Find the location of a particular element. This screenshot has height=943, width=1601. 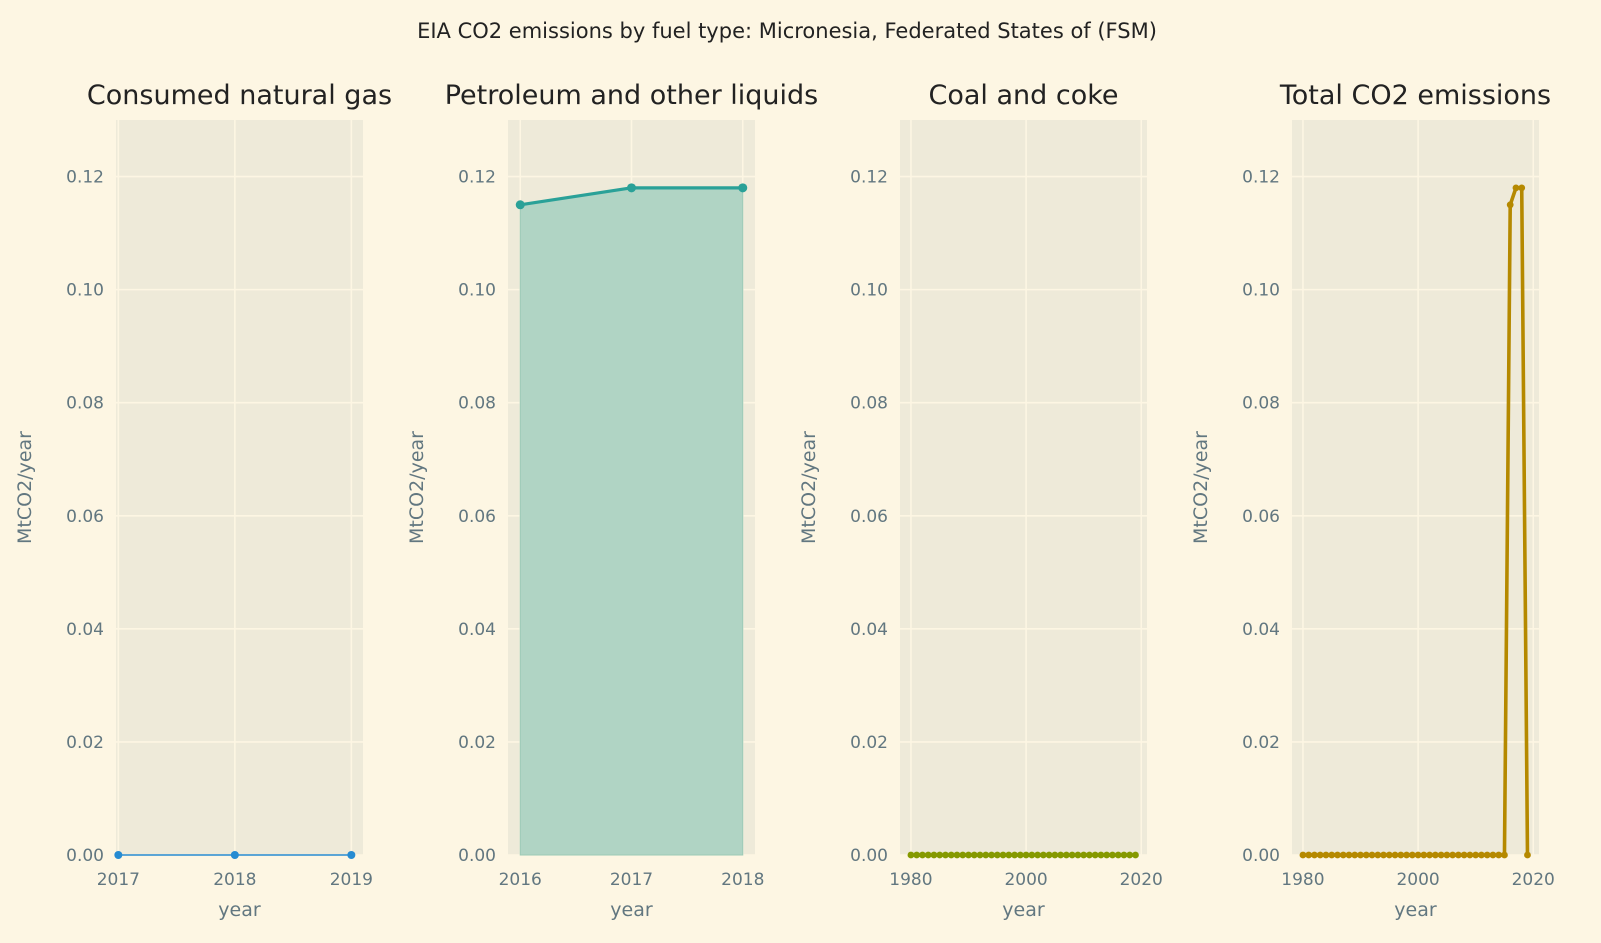

x-tick-label: 2019 is located at coordinates (351, 880).